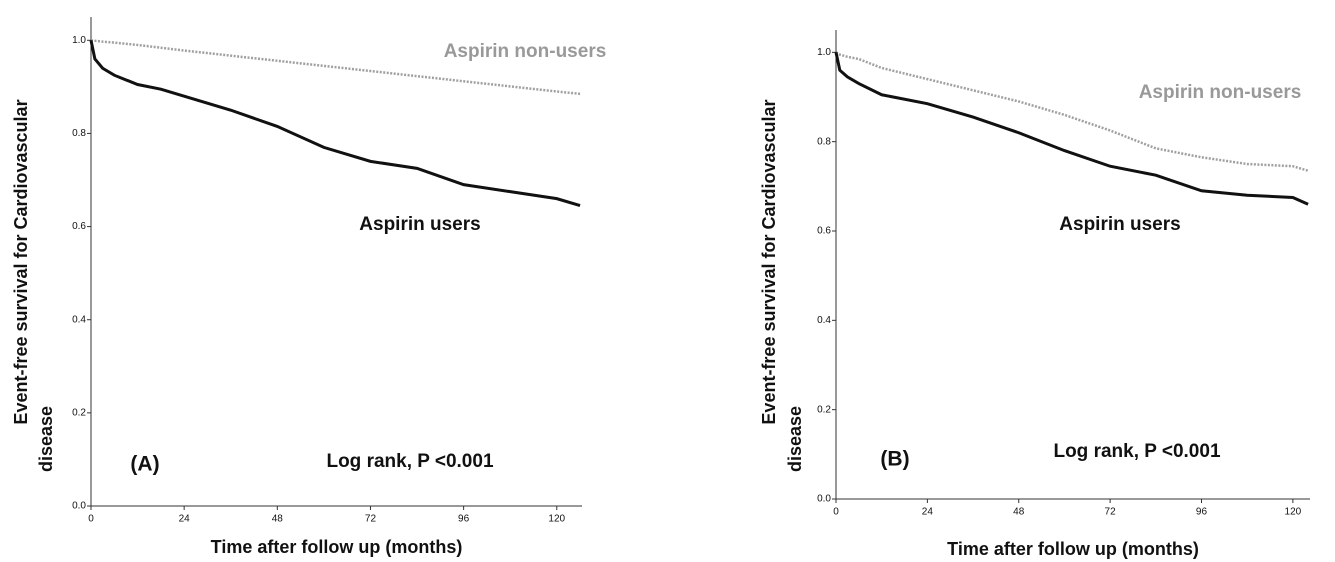  Describe the element at coordinates (894, 459) in the screenshot. I see `panel-label: (B)` at that location.